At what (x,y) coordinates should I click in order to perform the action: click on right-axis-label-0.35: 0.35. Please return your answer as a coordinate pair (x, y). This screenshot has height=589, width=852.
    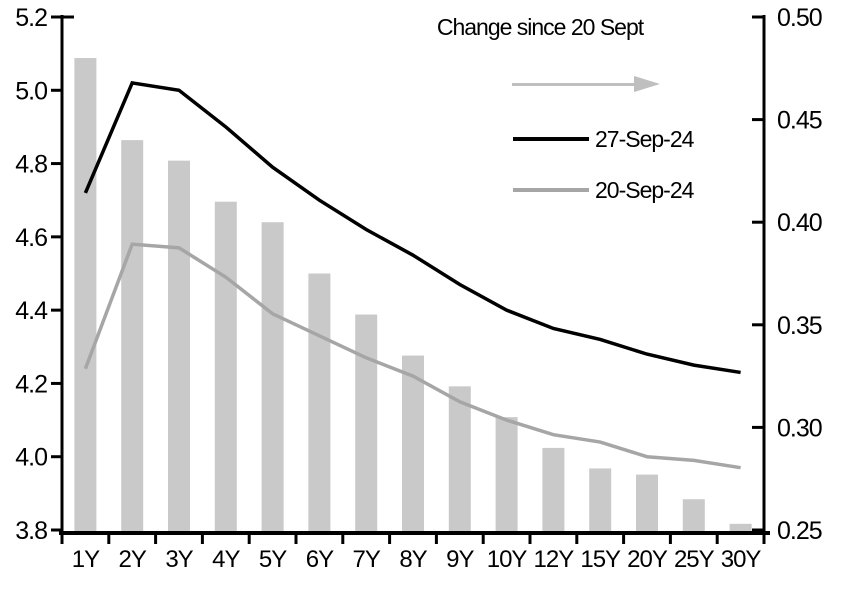
    Looking at the image, I should click on (799, 326).